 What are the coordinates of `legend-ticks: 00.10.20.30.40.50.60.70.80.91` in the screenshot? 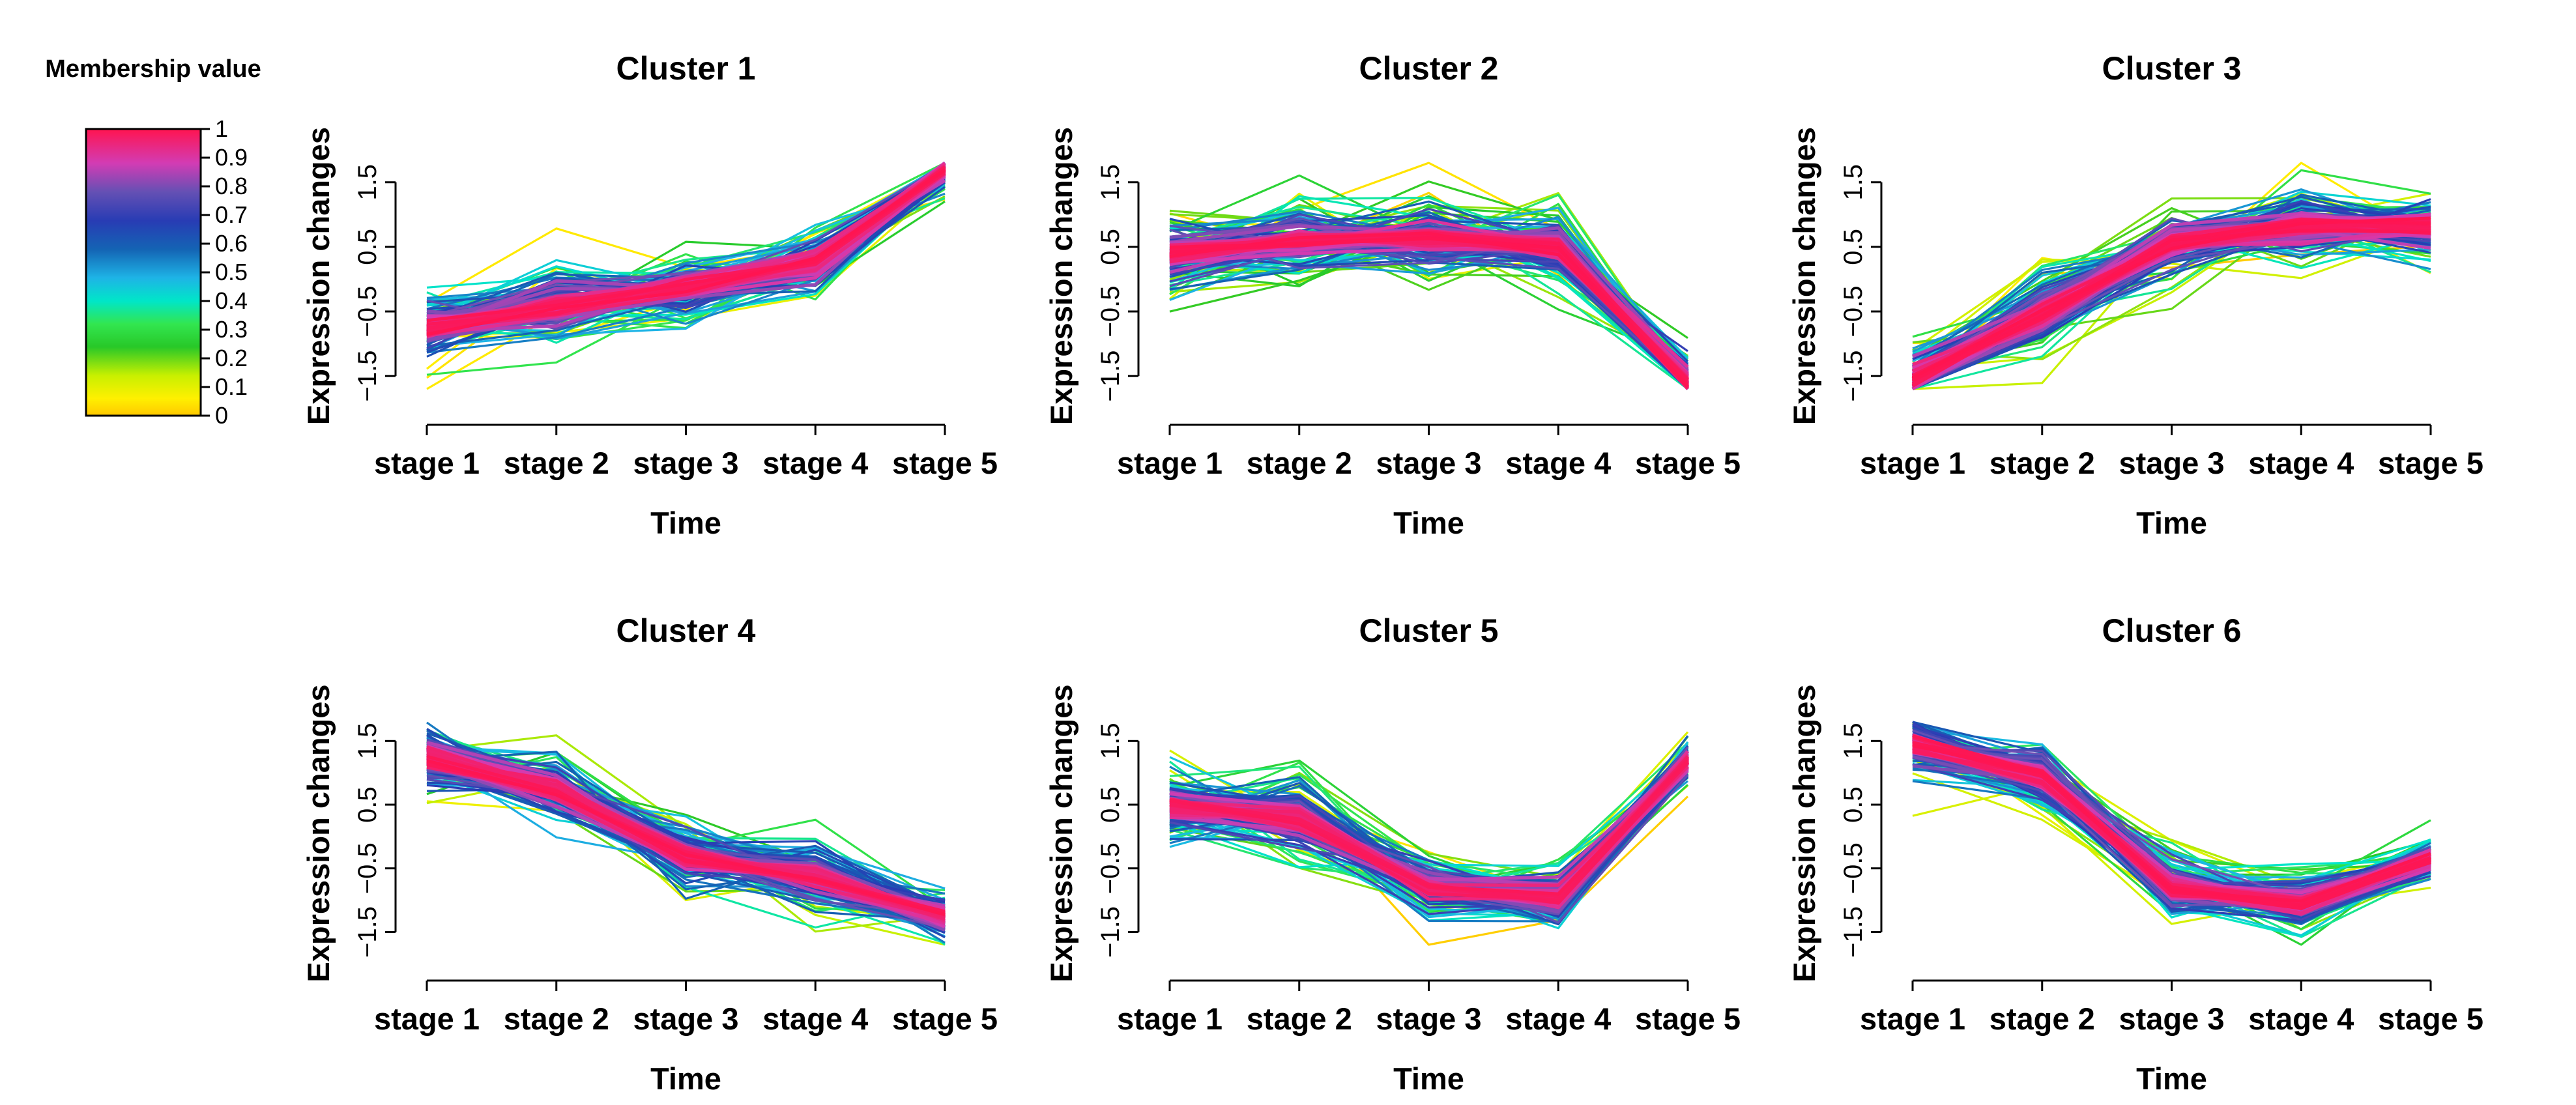 It's located at (224, 272).